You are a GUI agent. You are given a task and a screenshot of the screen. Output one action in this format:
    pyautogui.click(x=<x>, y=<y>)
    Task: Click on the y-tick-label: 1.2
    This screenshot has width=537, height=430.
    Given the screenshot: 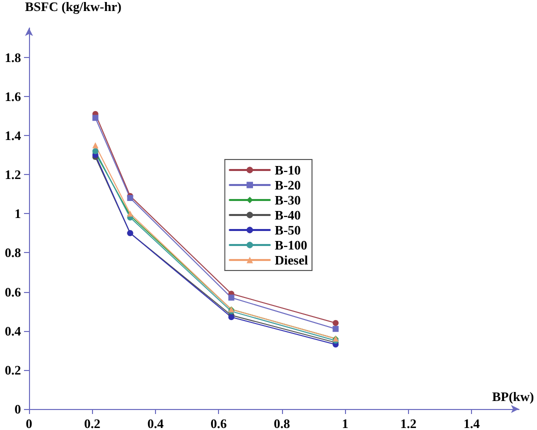 What is the action you would take?
    pyautogui.click(x=12, y=174)
    